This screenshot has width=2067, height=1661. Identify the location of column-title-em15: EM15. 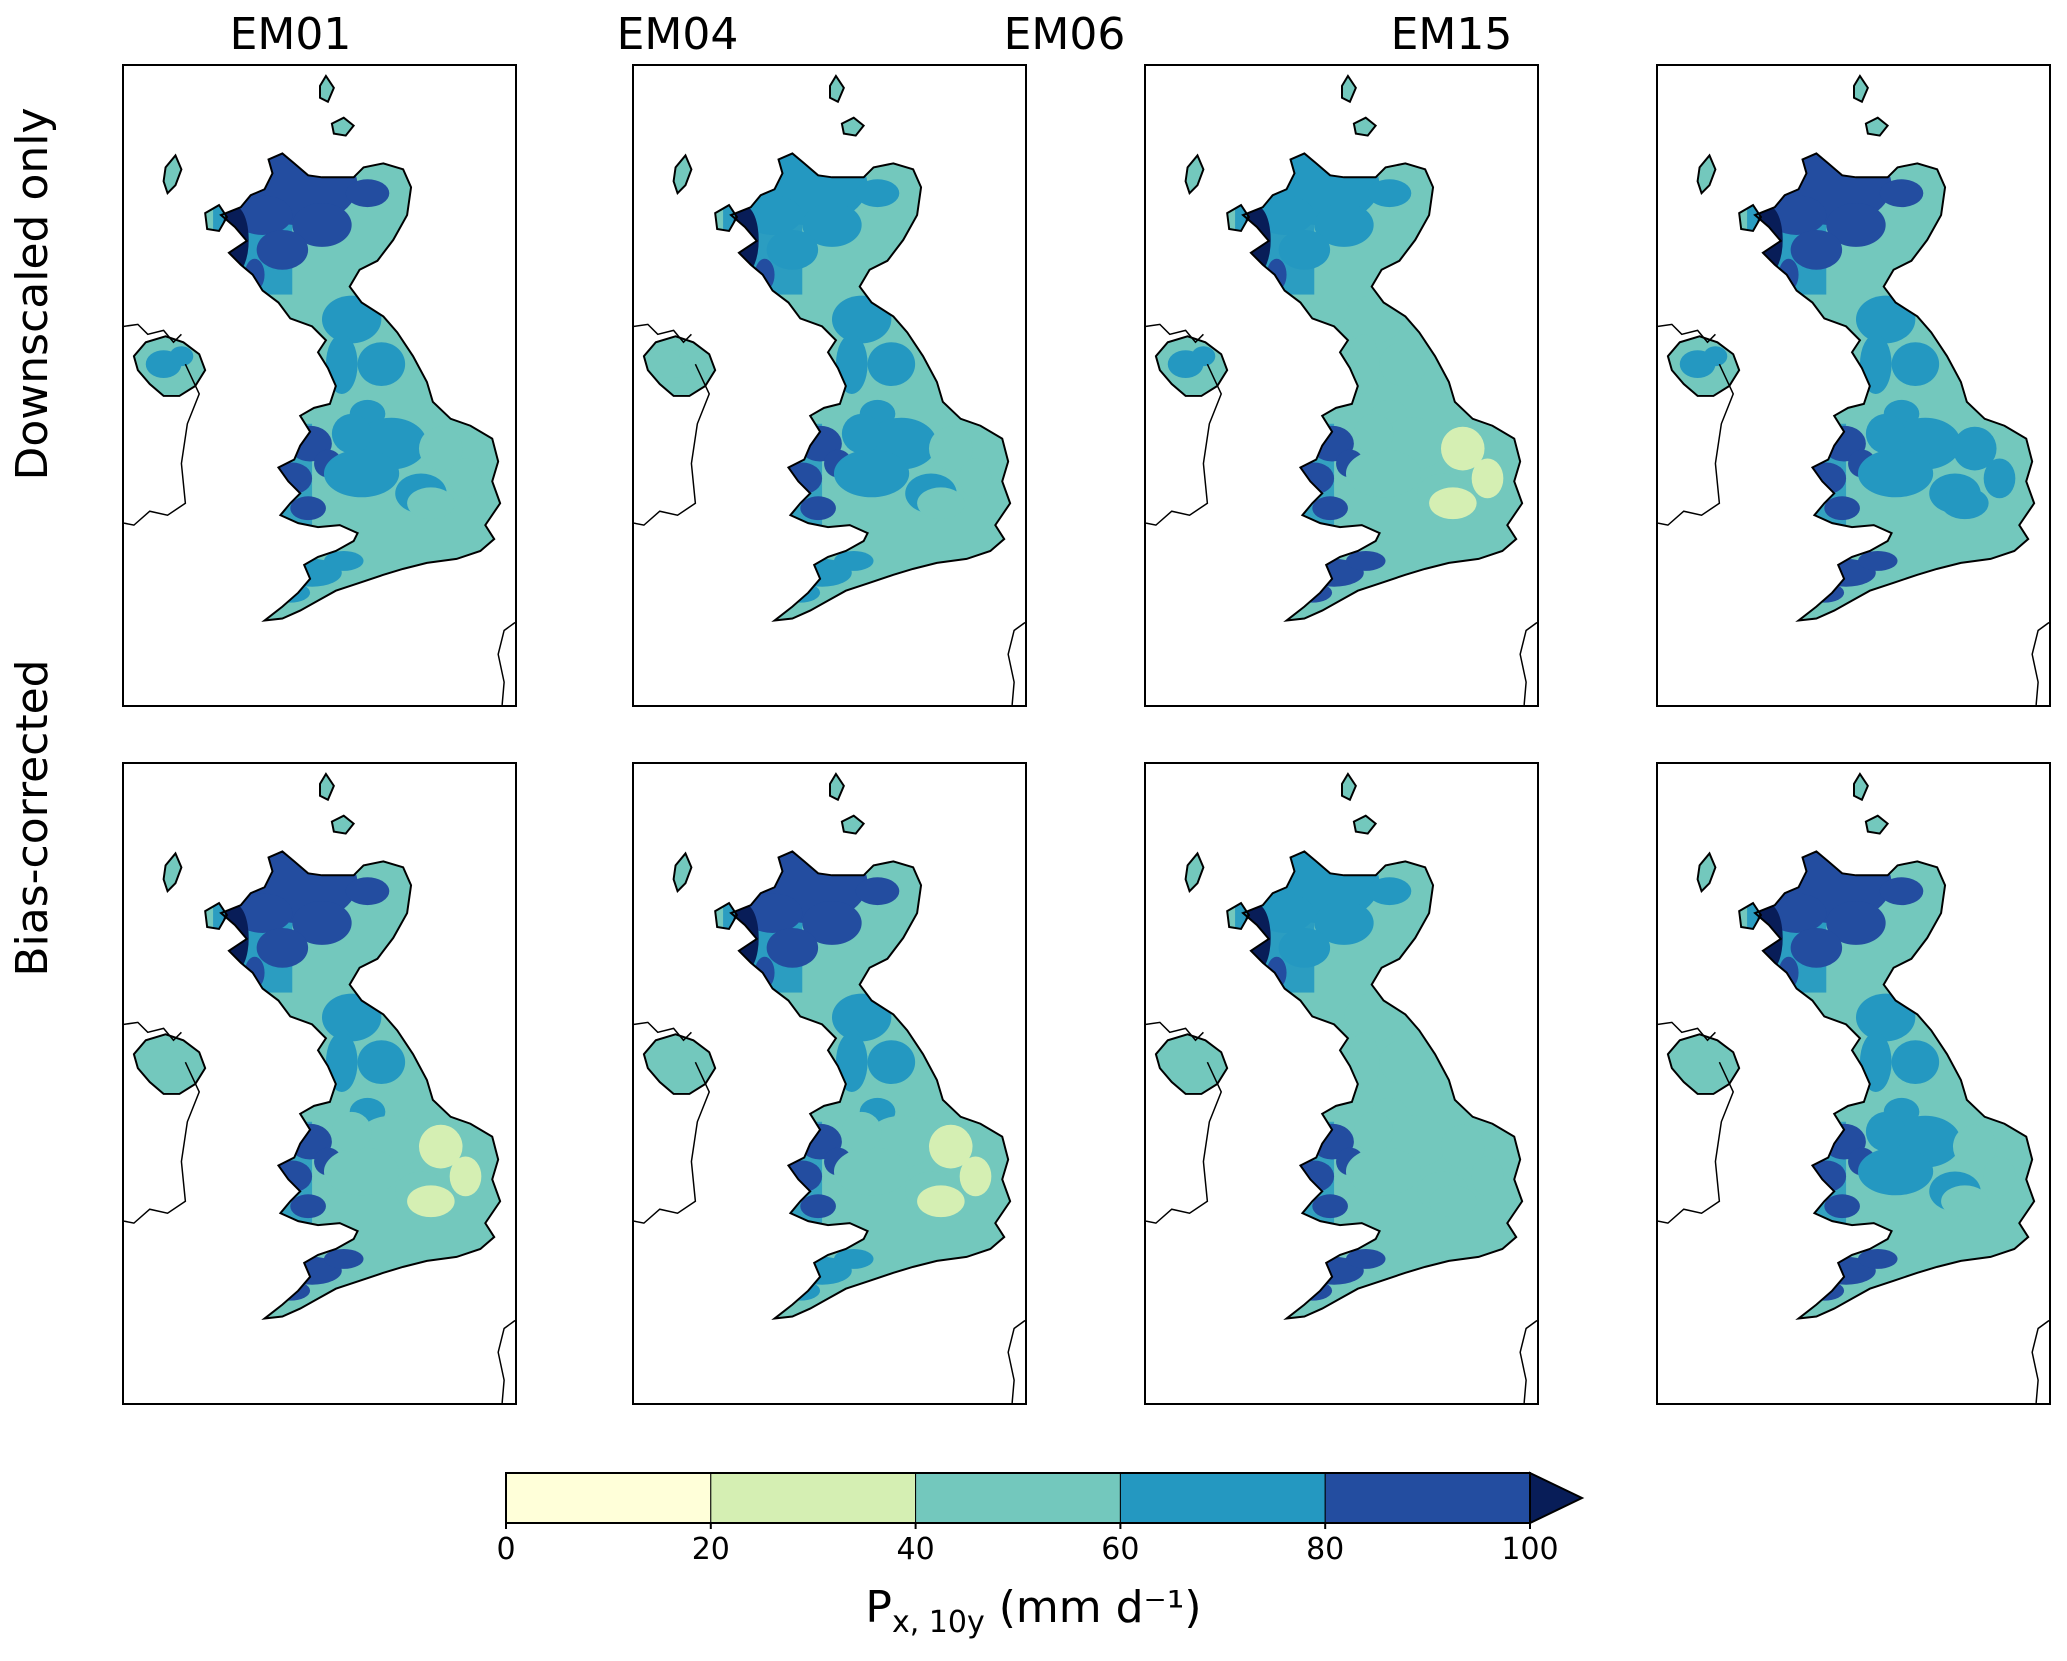
(1451, 34).